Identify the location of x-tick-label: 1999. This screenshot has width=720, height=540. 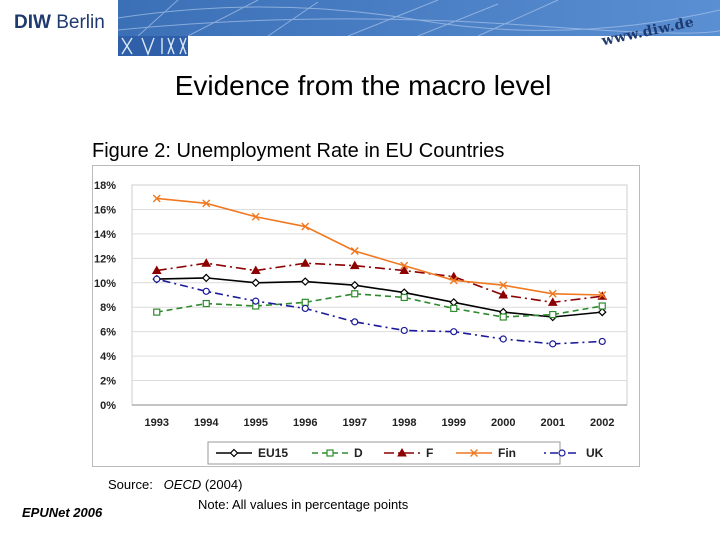
(454, 423).